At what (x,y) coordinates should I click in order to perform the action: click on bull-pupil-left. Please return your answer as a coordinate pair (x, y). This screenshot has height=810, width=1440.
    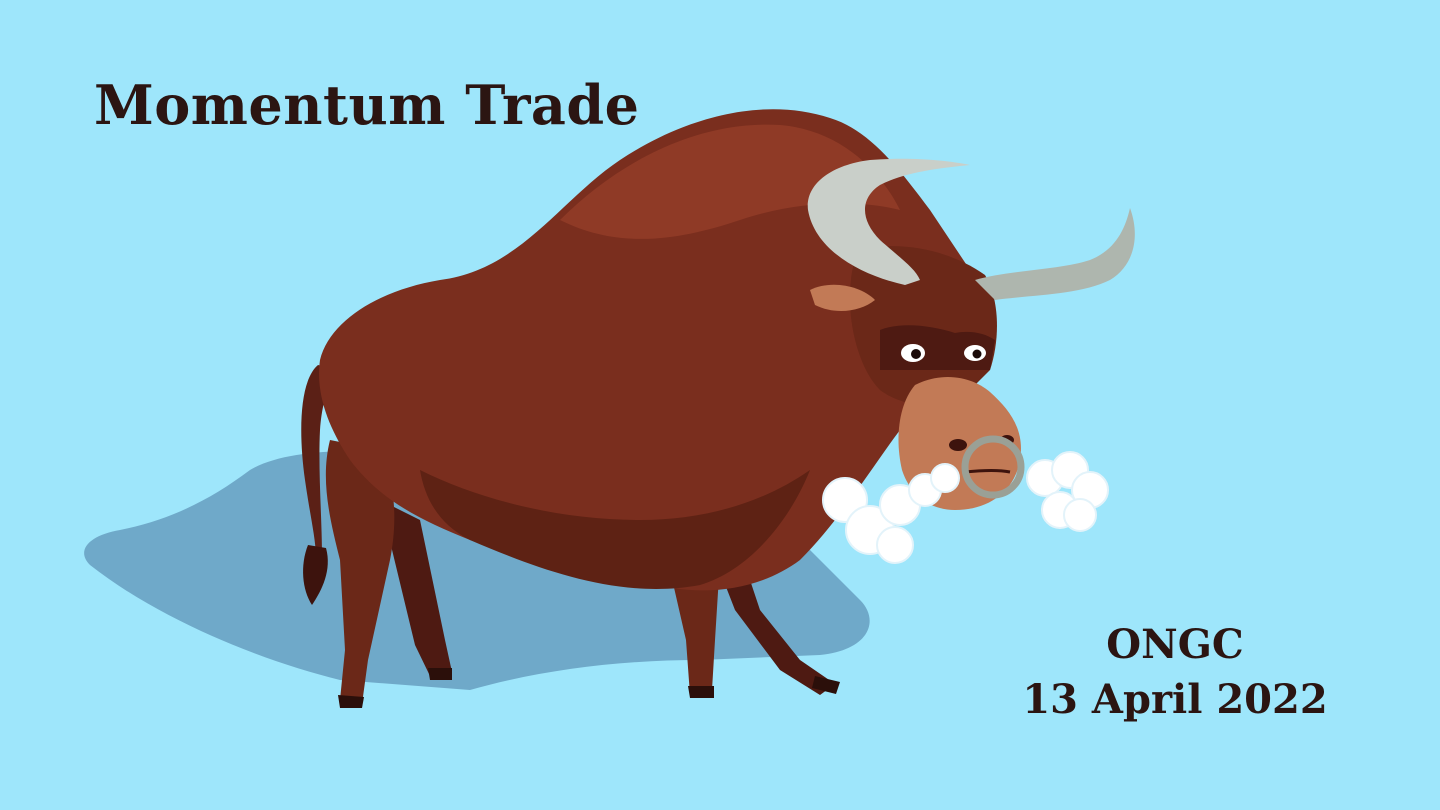
    Looking at the image, I should click on (916, 354).